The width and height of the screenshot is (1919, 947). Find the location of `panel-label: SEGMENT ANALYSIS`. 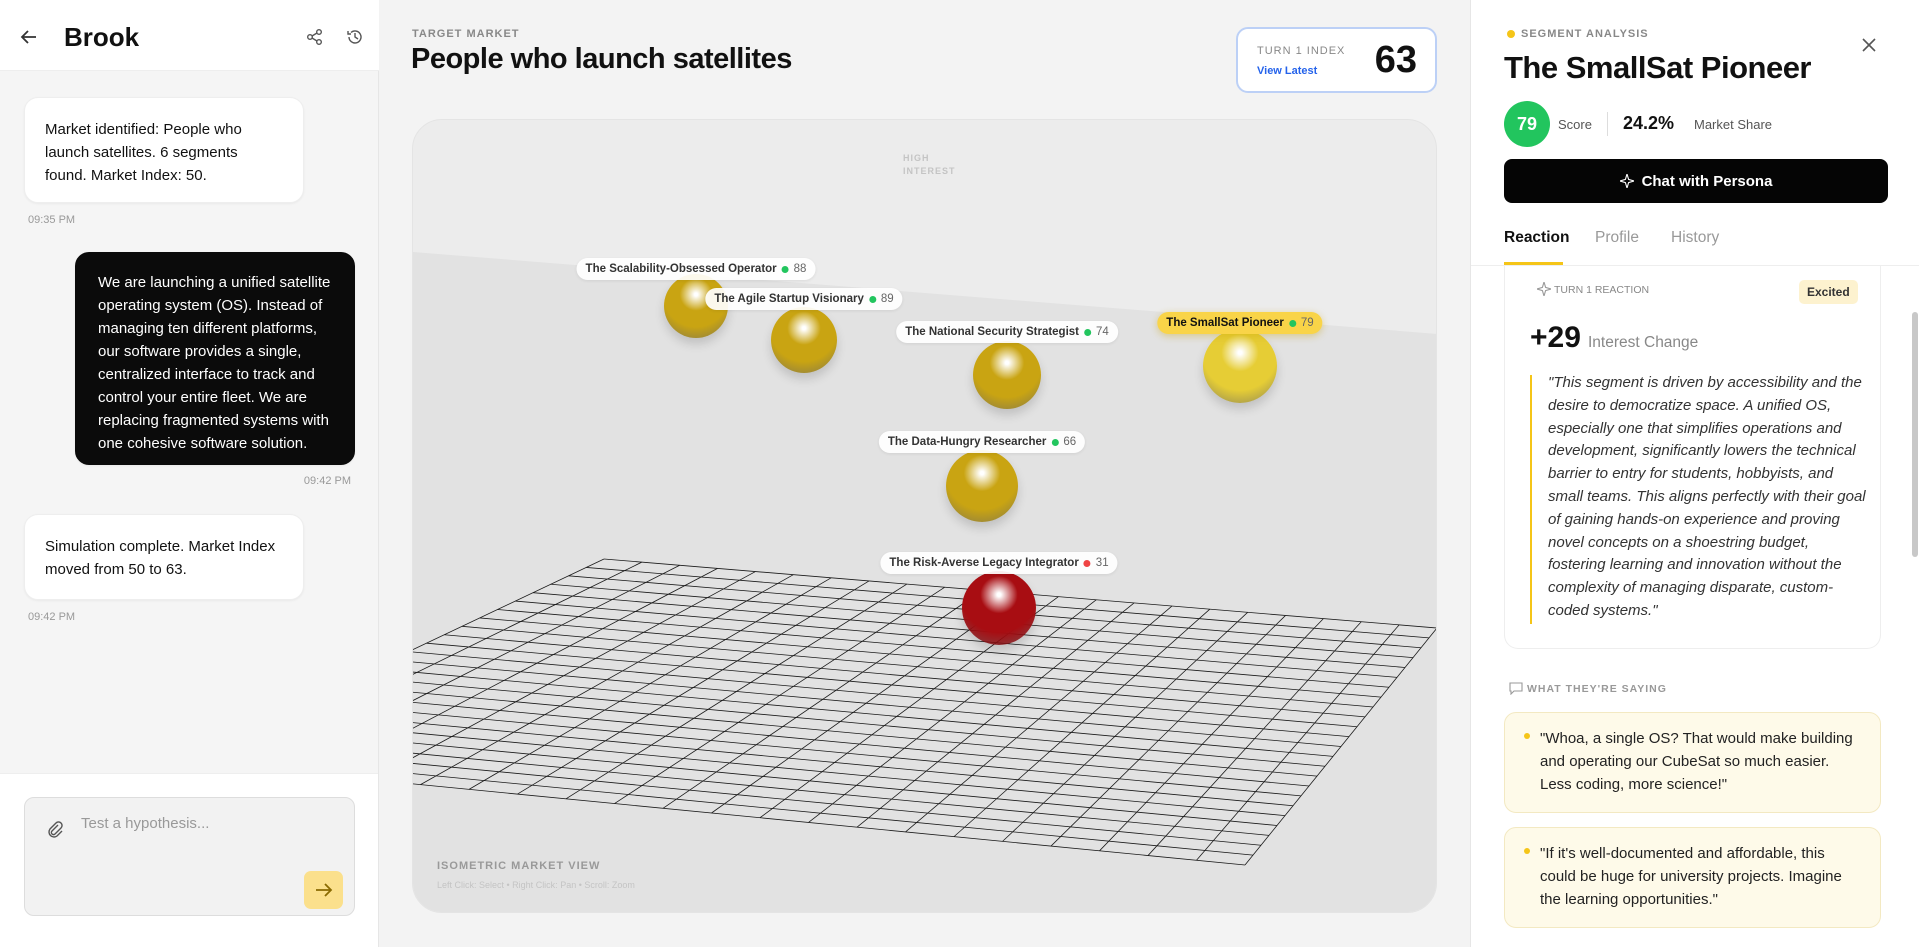

panel-label: SEGMENT ANALYSIS is located at coordinates (1585, 34).